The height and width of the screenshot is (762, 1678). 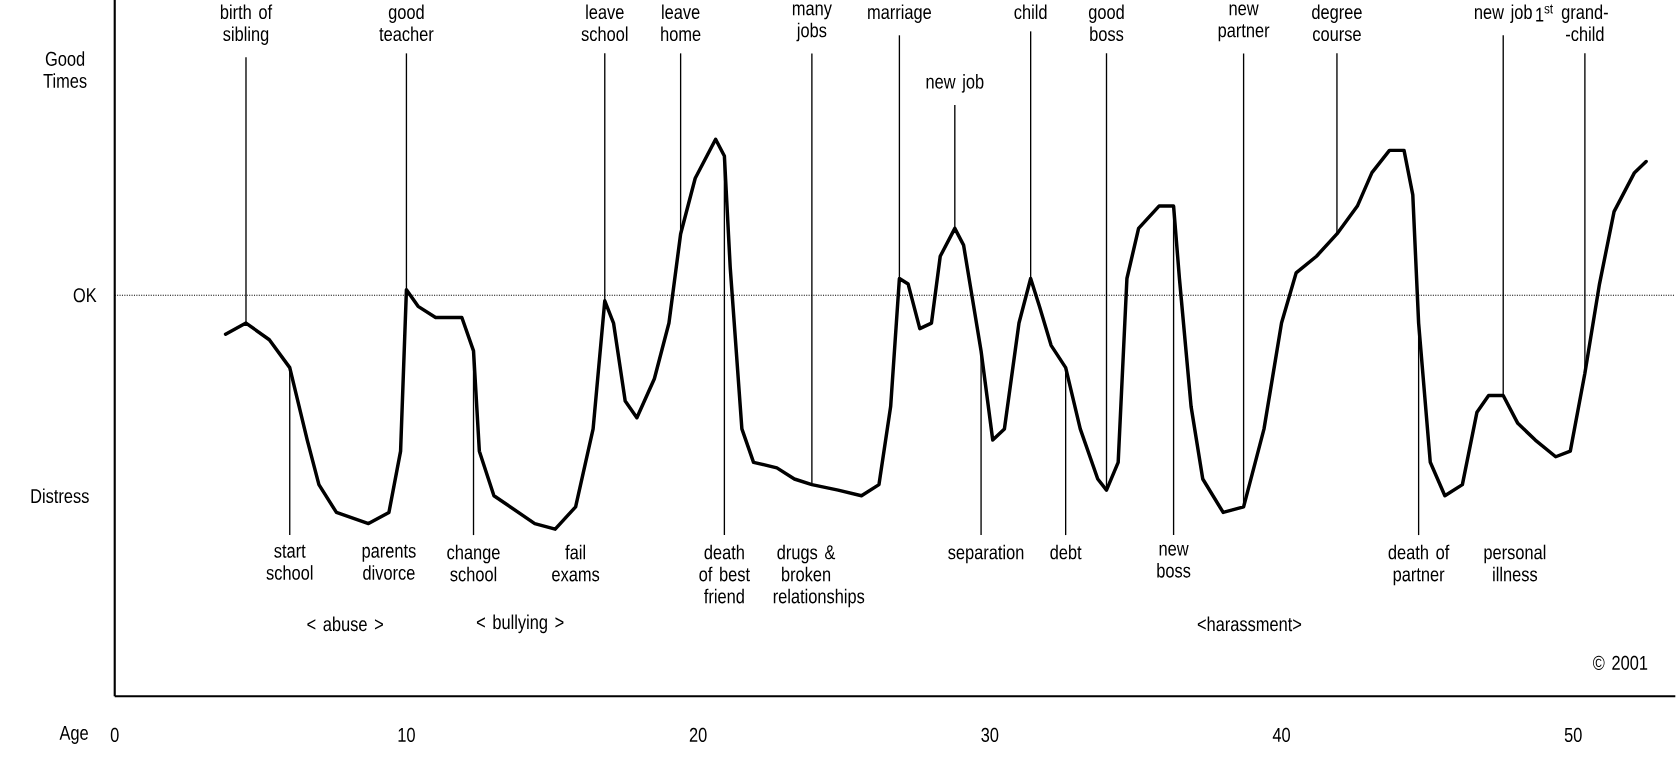 What do you see at coordinates (65, 70) in the screenshot?
I see `text: Good Times` at bounding box center [65, 70].